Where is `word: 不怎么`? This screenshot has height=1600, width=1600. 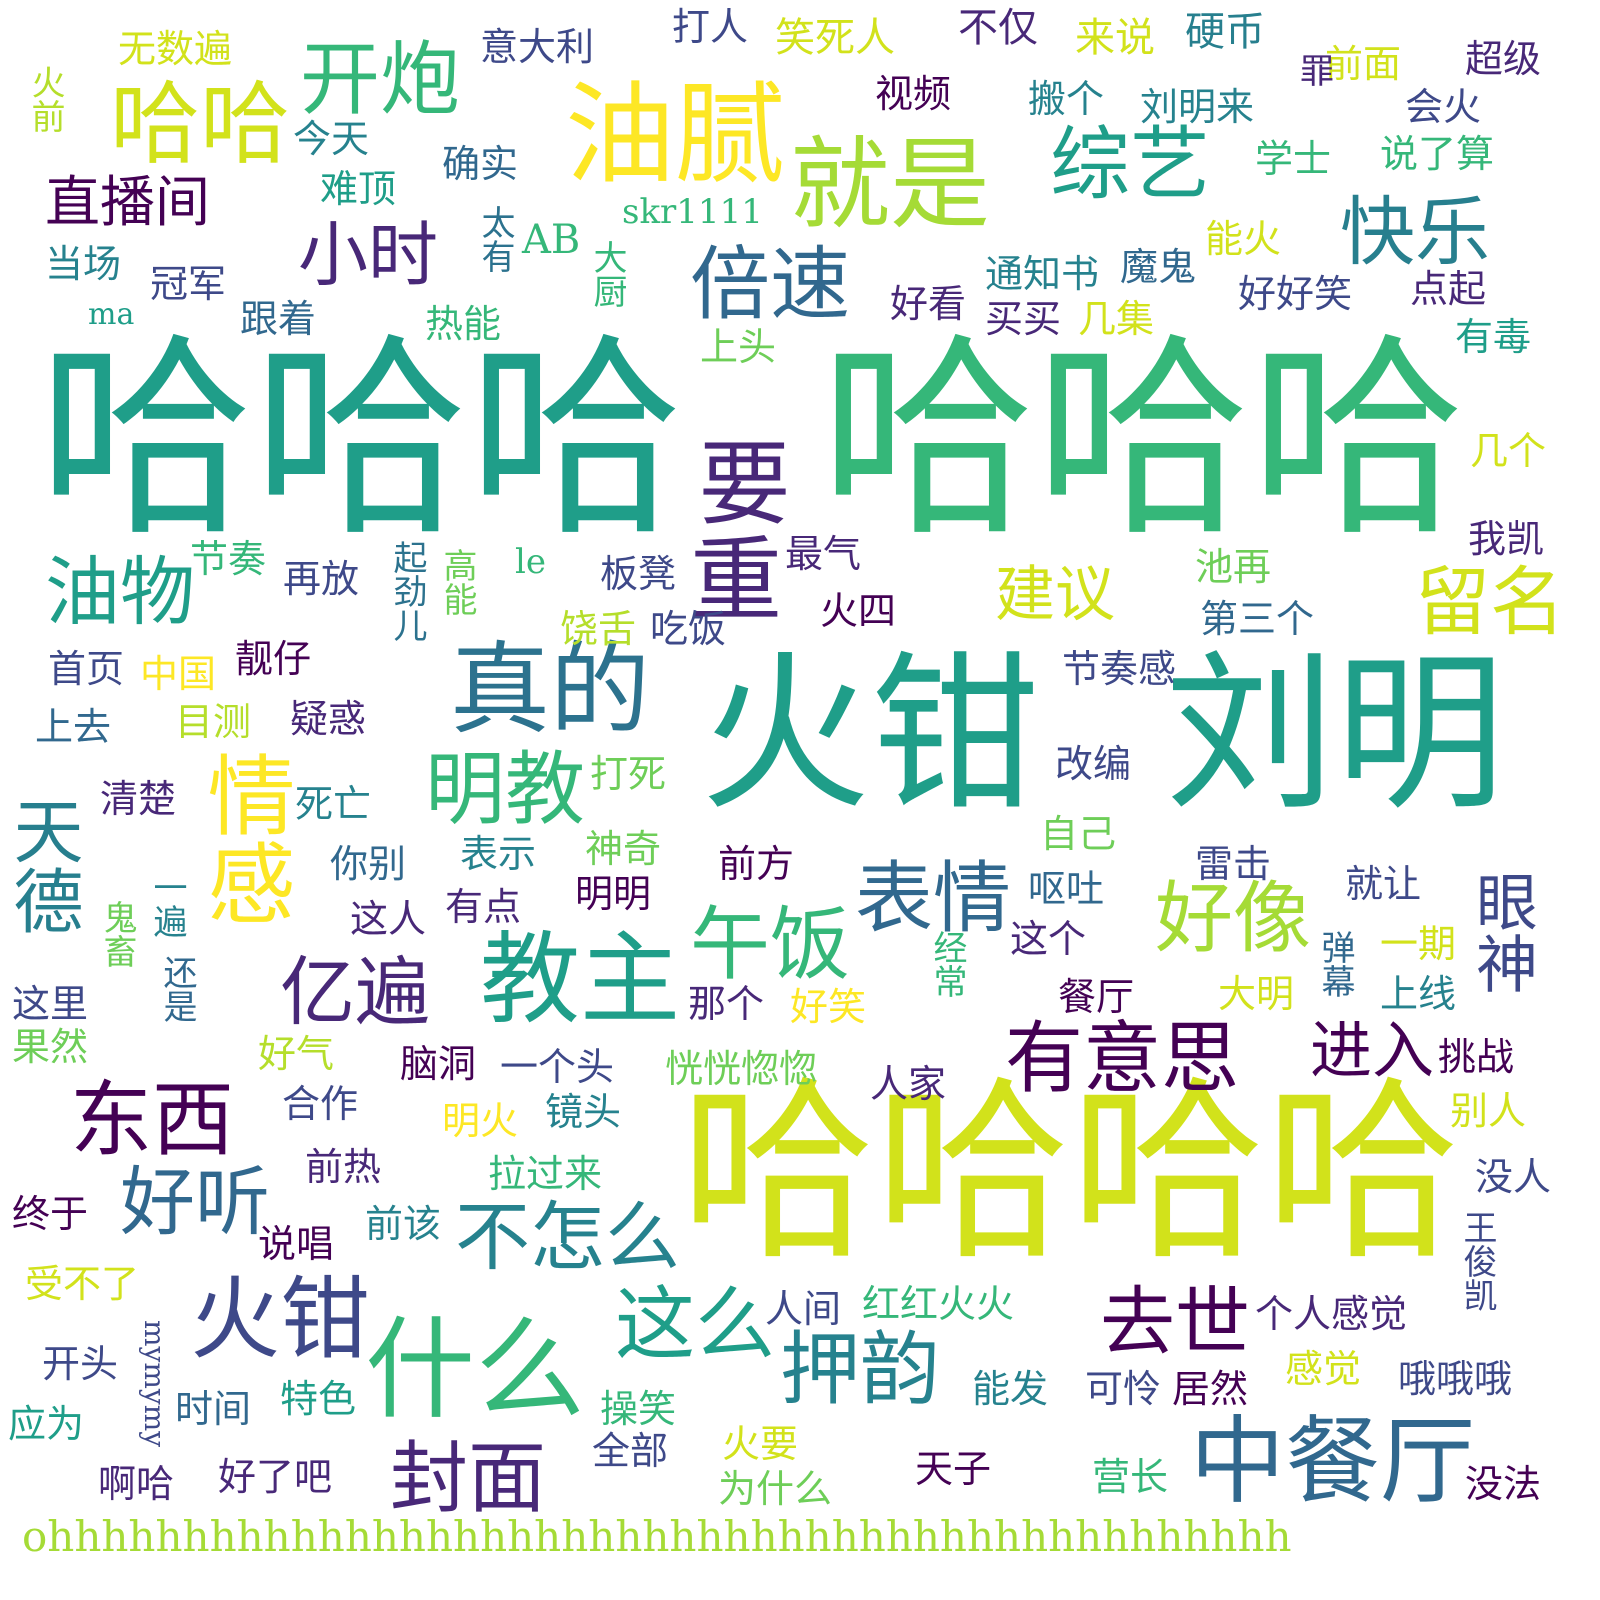 word: 不怎么 is located at coordinates (568, 1237).